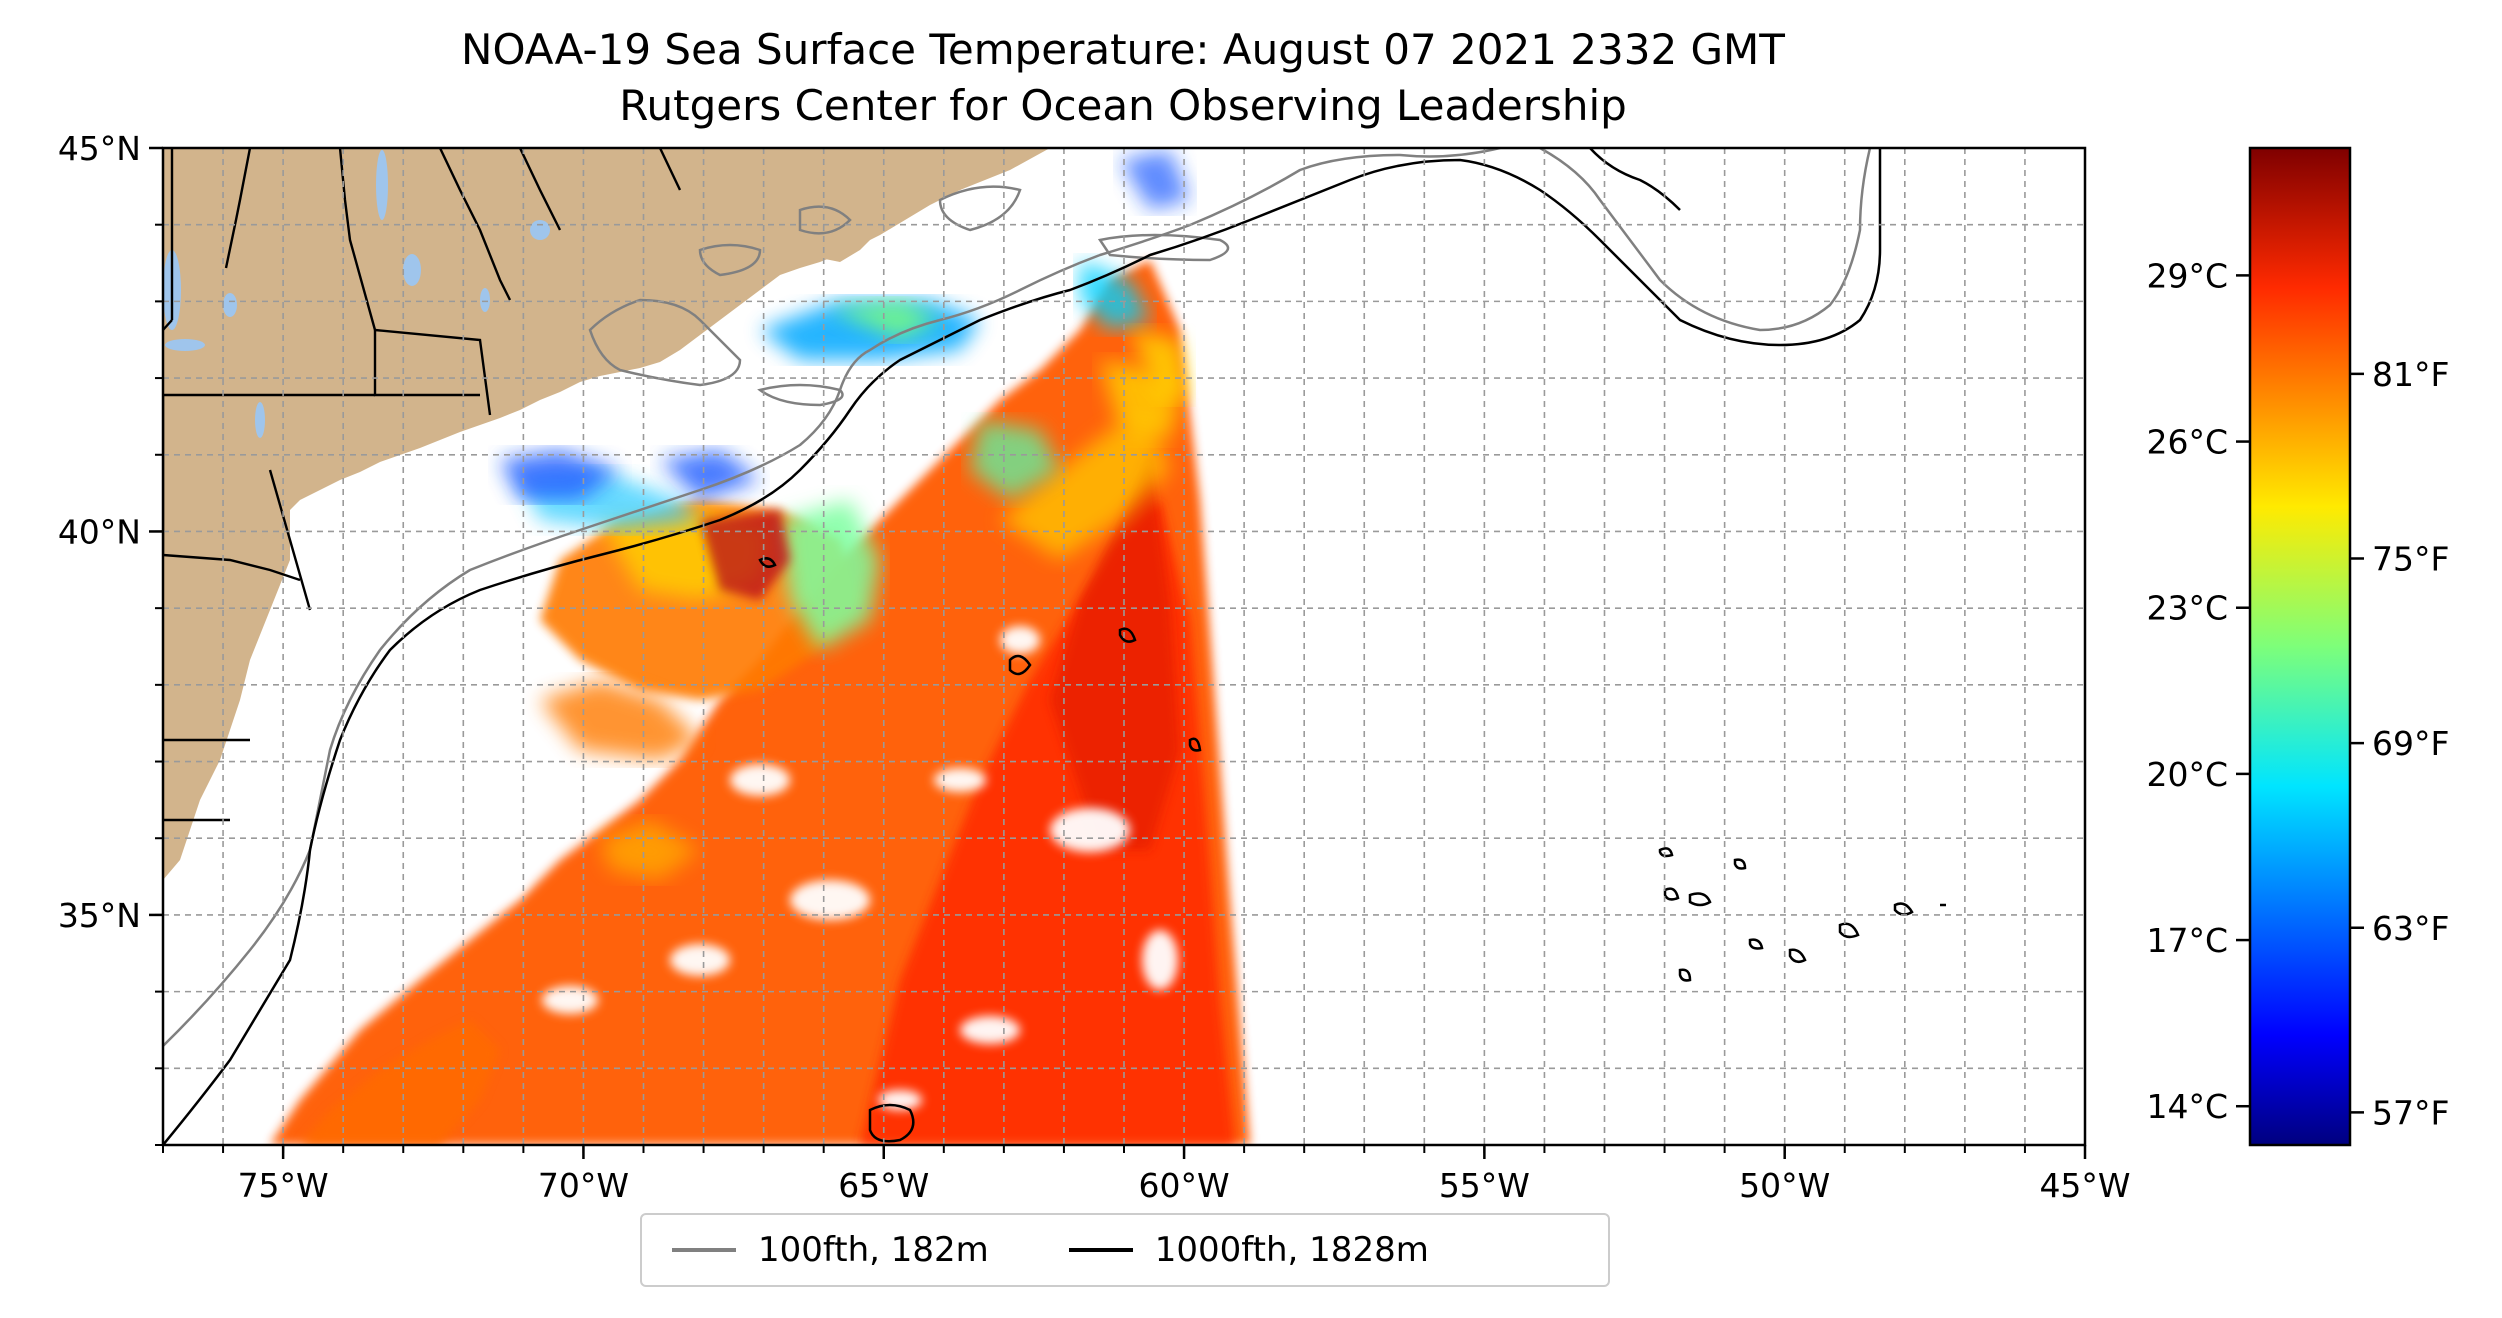 This screenshot has height=1318, width=2502. What do you see at coordinates (2198, 691) in the screenshot?
I see `colorbar-celsius-axis: 14°C 17°C 20°C 23°C 26°C 29°C` at bounding box center [2198, 691].